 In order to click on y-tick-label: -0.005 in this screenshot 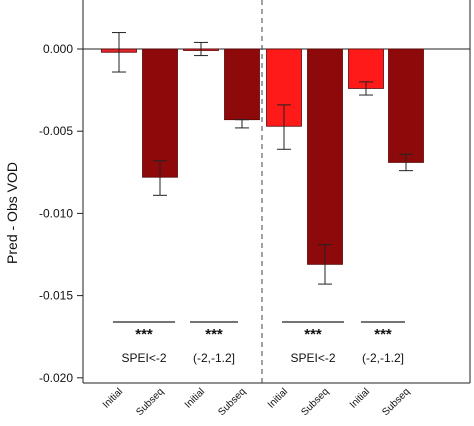, I will do `click(56, 131)`.